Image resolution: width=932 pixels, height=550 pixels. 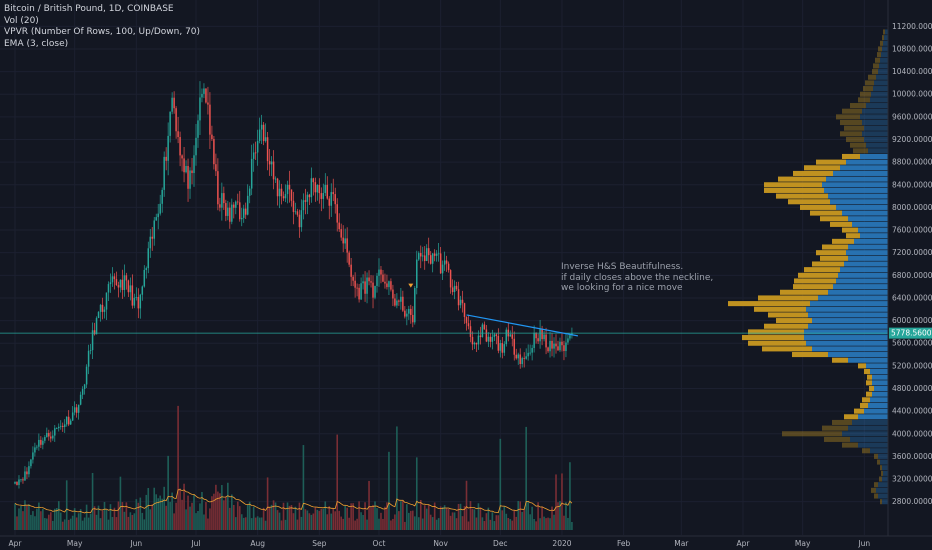 What do you see at coordinates (912, 230) in the screenshot?
I see `y-tick-label-9: 7600.000000` at bounding box center [912, 230].